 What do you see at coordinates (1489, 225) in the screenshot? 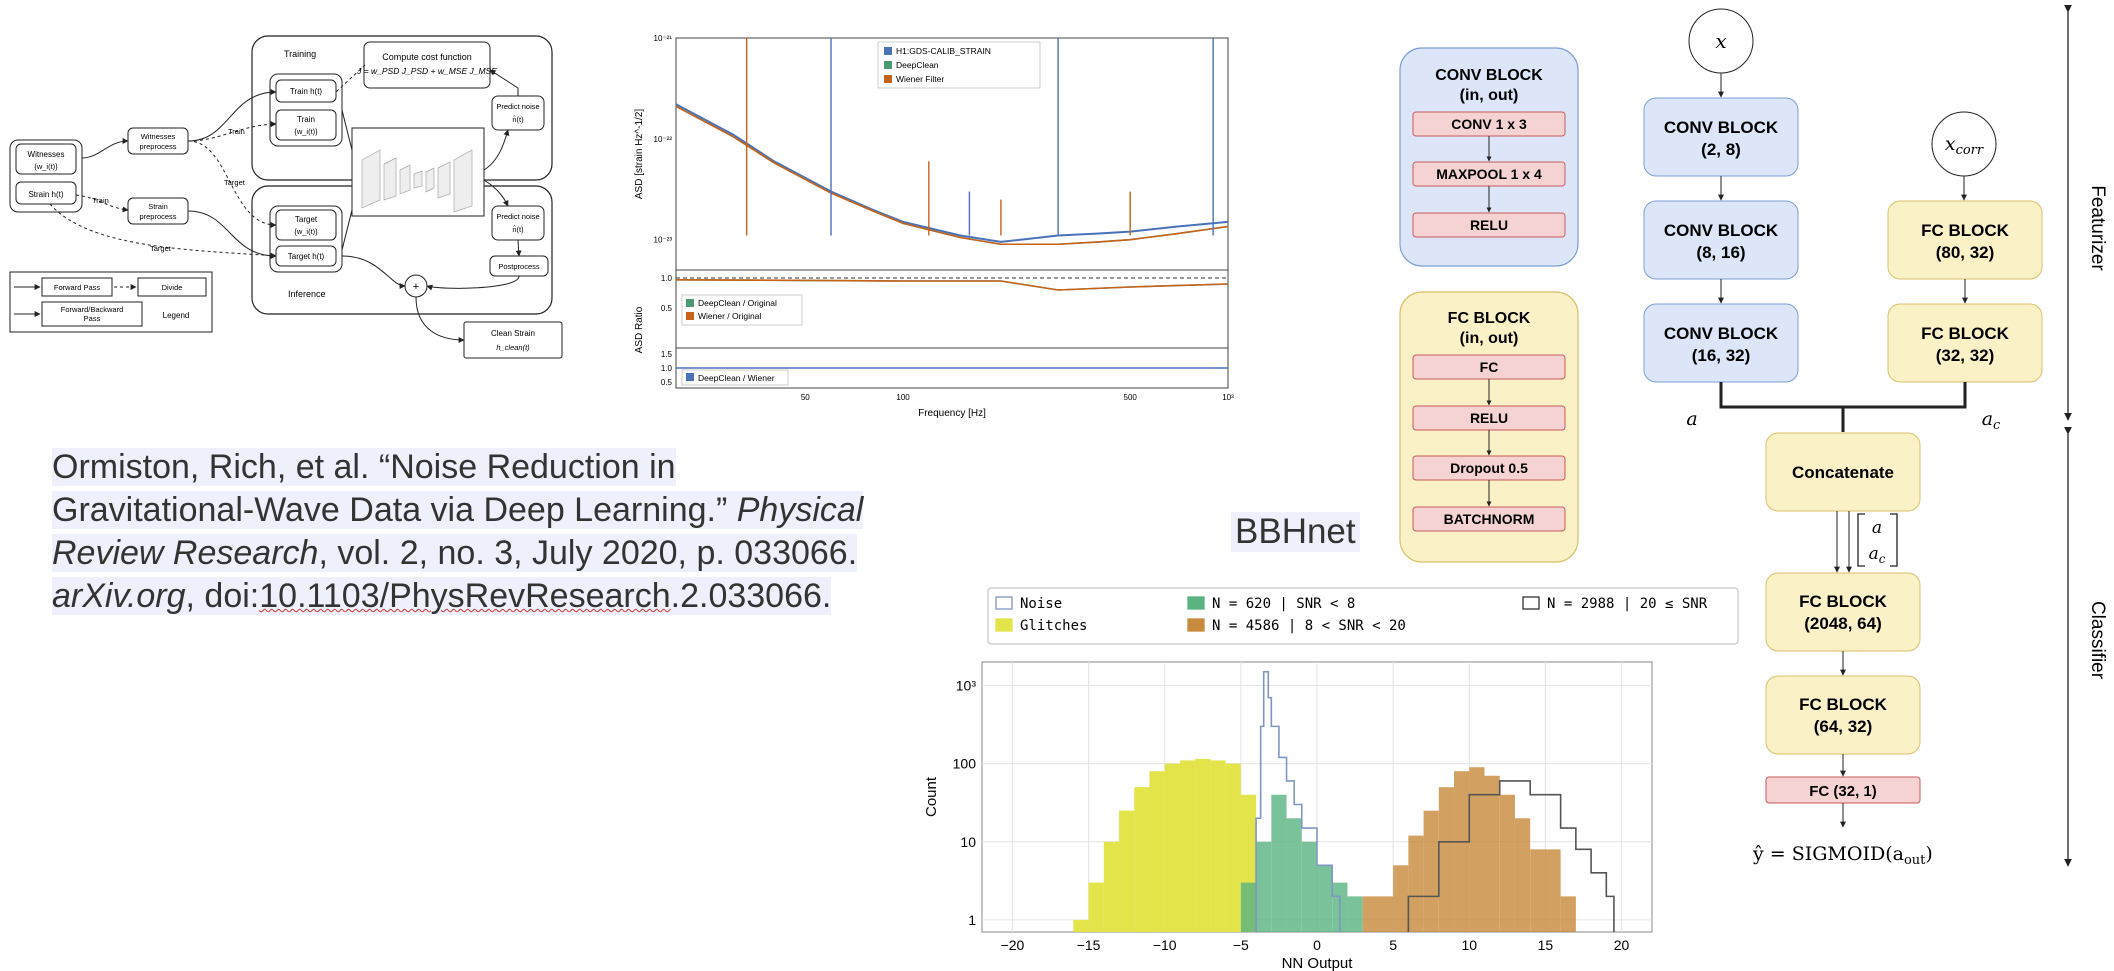
I see `conv-op-relu` at bounding box center [1489, 225].